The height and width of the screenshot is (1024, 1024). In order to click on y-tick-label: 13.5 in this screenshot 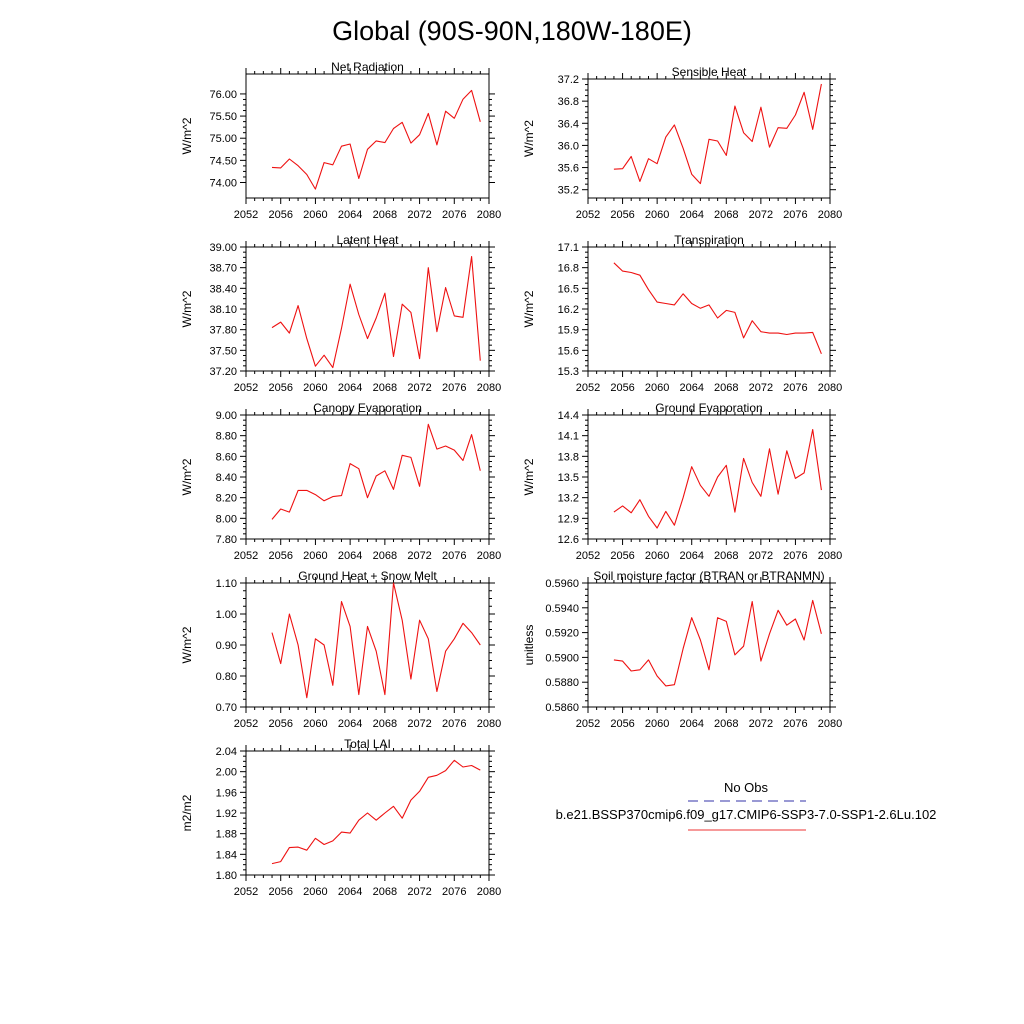, I will do `click(568, 478)`.